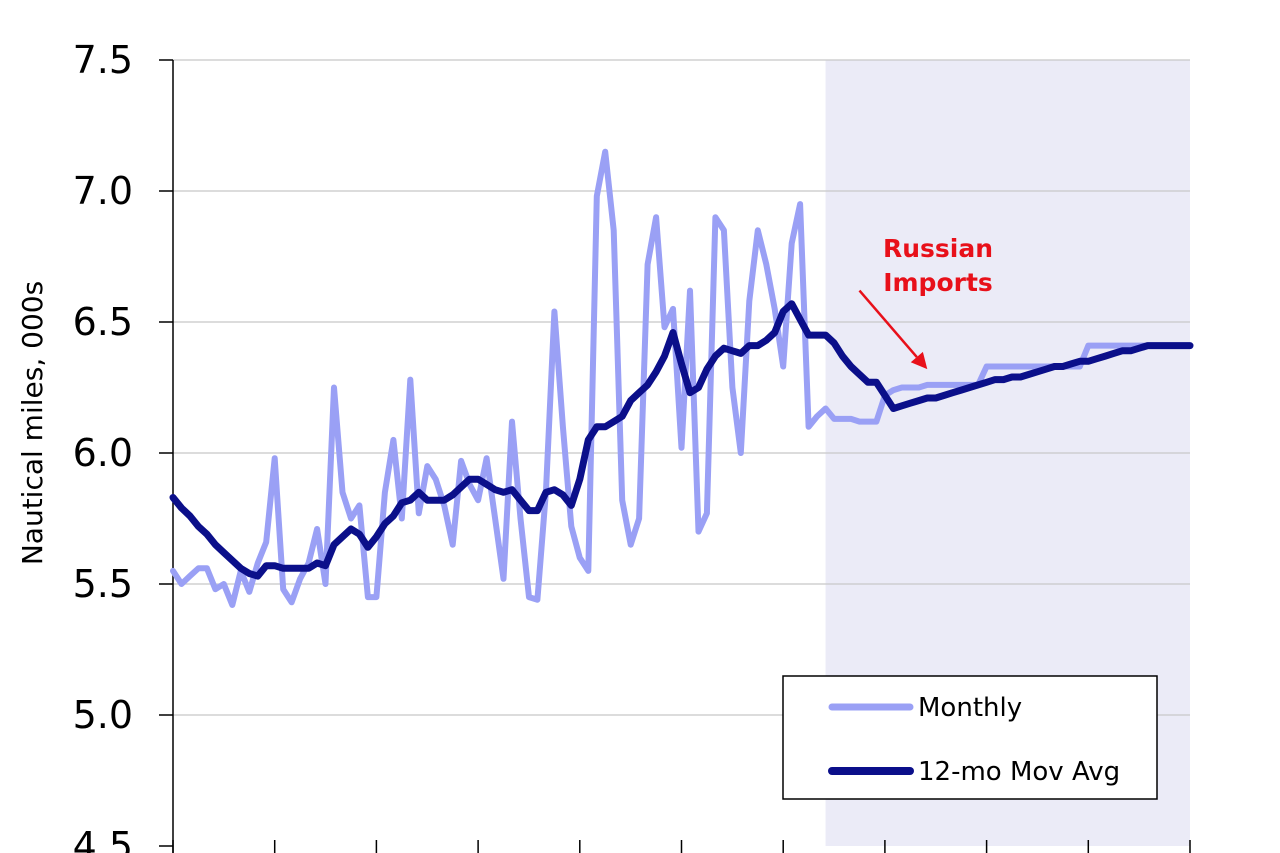 Image resolution: width=1280 pixels, height=853 pixels. I want to click on y-tick-label: 4.5, so click(103, 838).